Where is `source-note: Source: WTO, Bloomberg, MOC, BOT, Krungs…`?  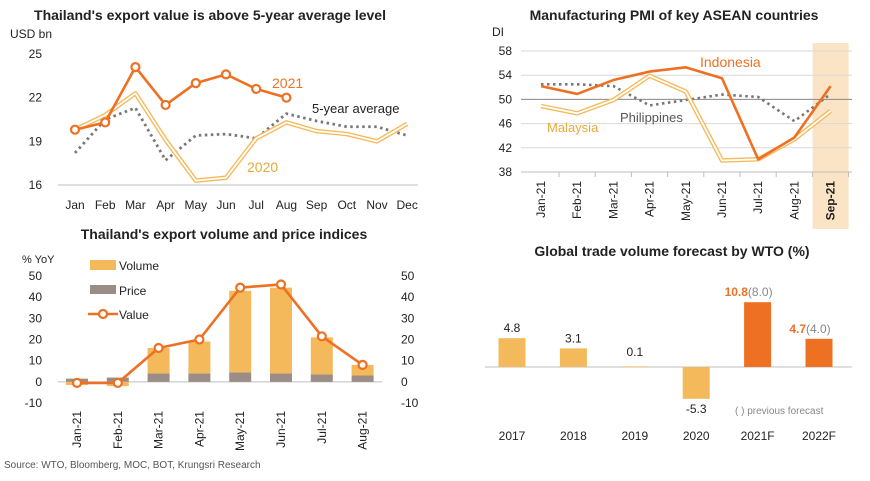 source-note: Source: WTO, Bloomberg, MOC, BOT, Krungs… is located at coordinates (132, 465).